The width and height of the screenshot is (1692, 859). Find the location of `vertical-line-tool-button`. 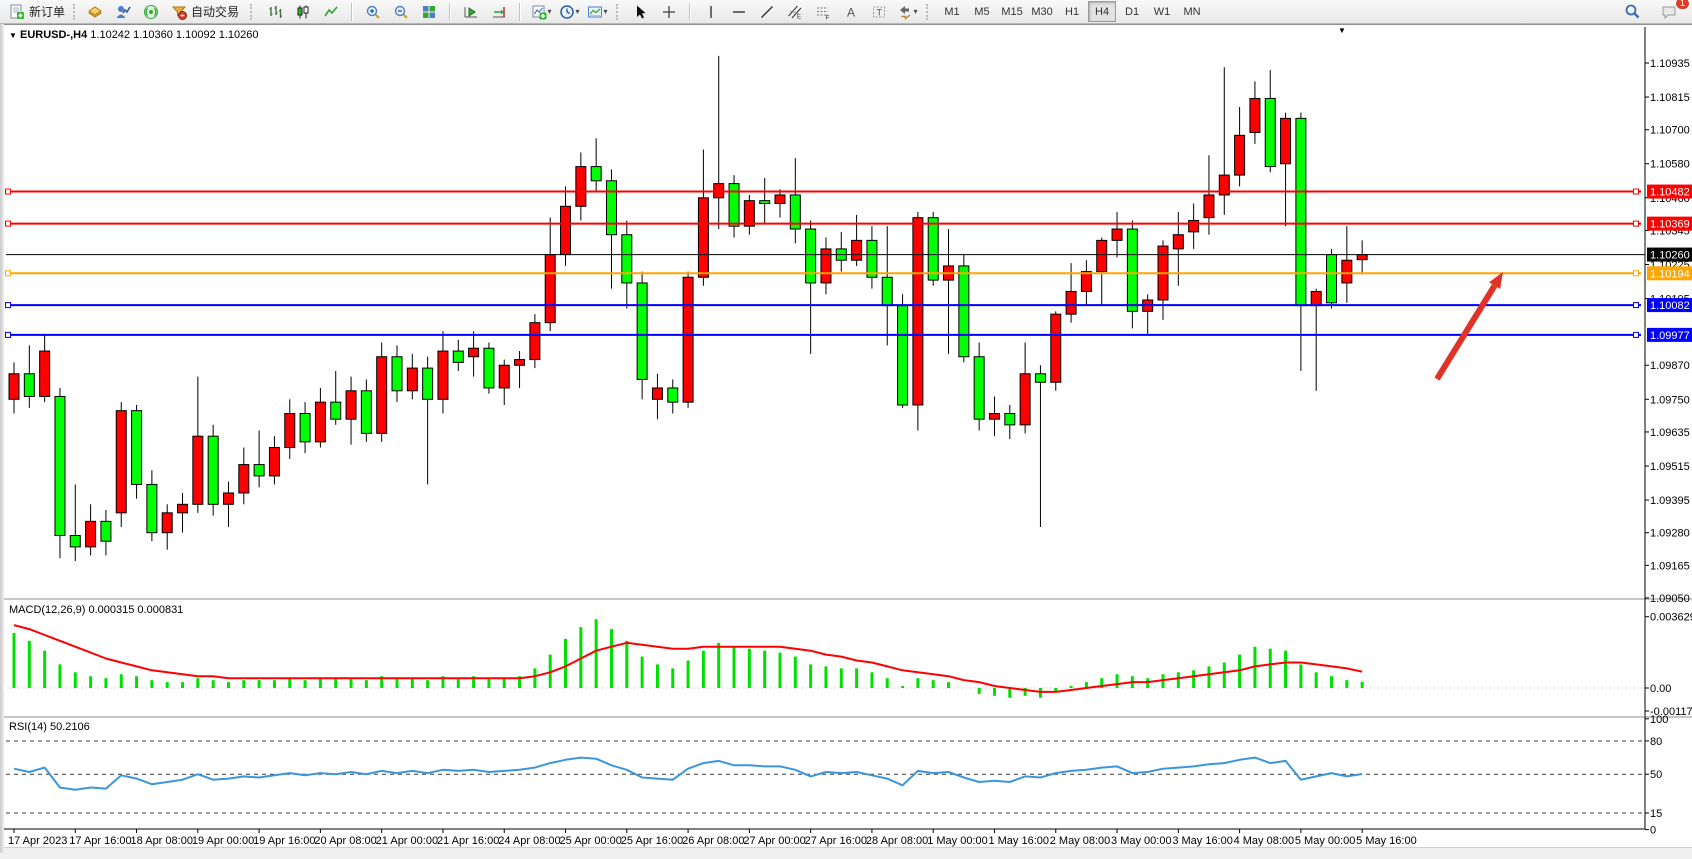

vertical-line-tool-button is located at coordinates (711, 12).